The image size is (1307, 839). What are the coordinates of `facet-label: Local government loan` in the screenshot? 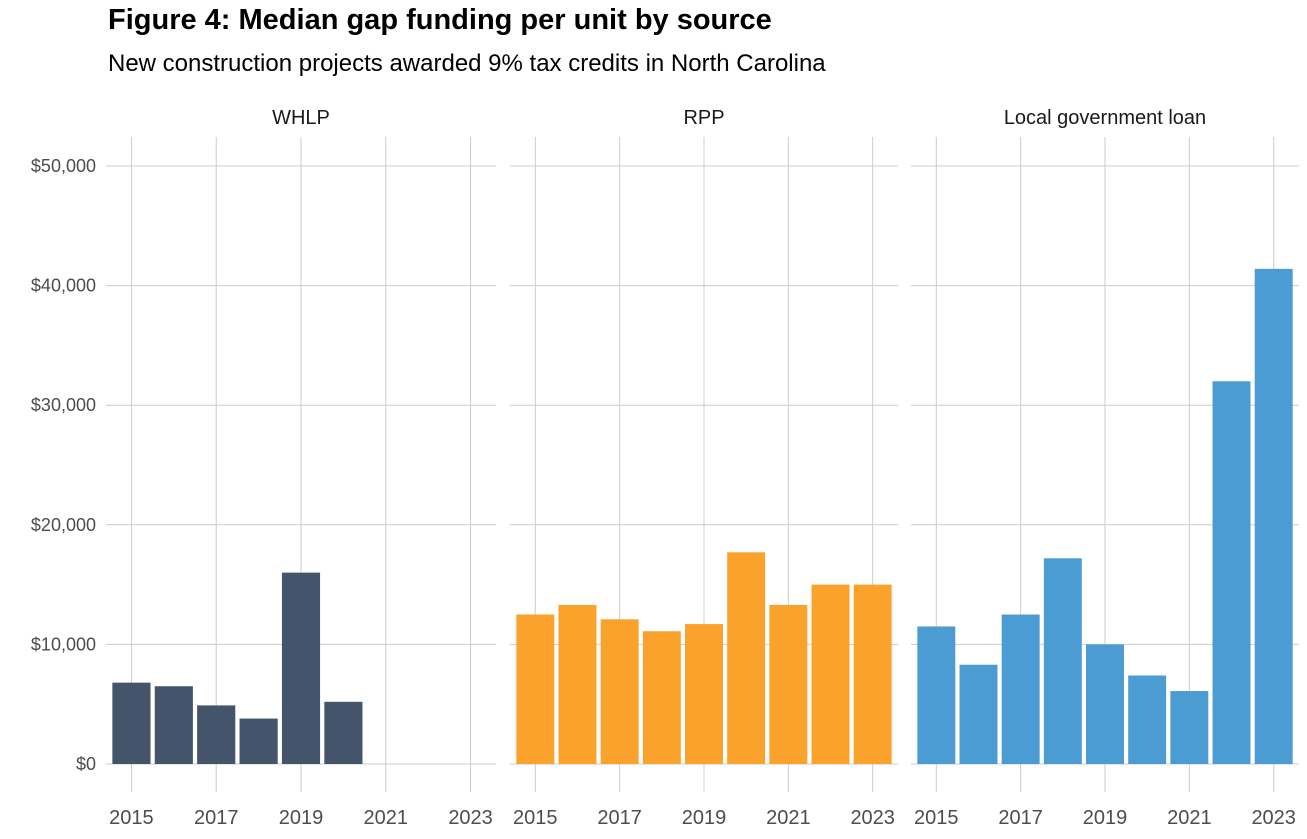 It's located at (1105, 118).